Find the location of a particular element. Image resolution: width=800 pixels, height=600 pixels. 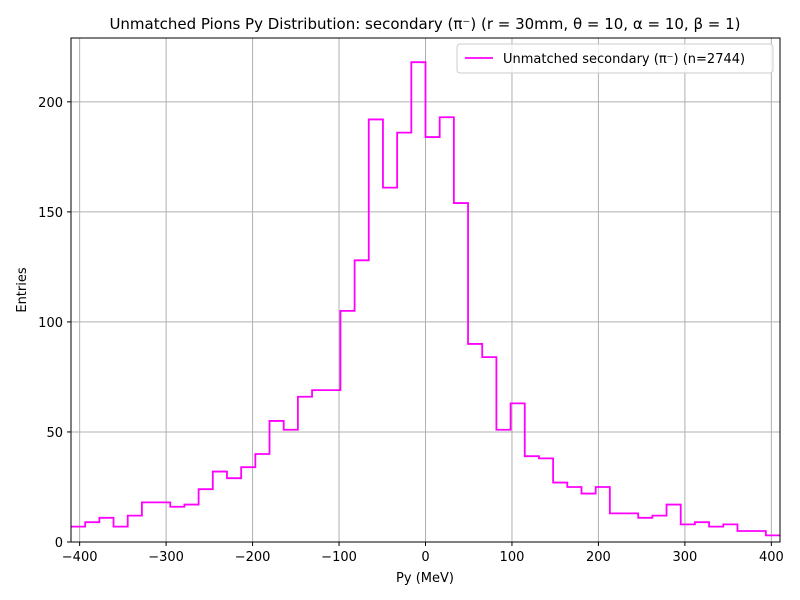

y-tick-label: 50 is located at coordinates (54, 433).